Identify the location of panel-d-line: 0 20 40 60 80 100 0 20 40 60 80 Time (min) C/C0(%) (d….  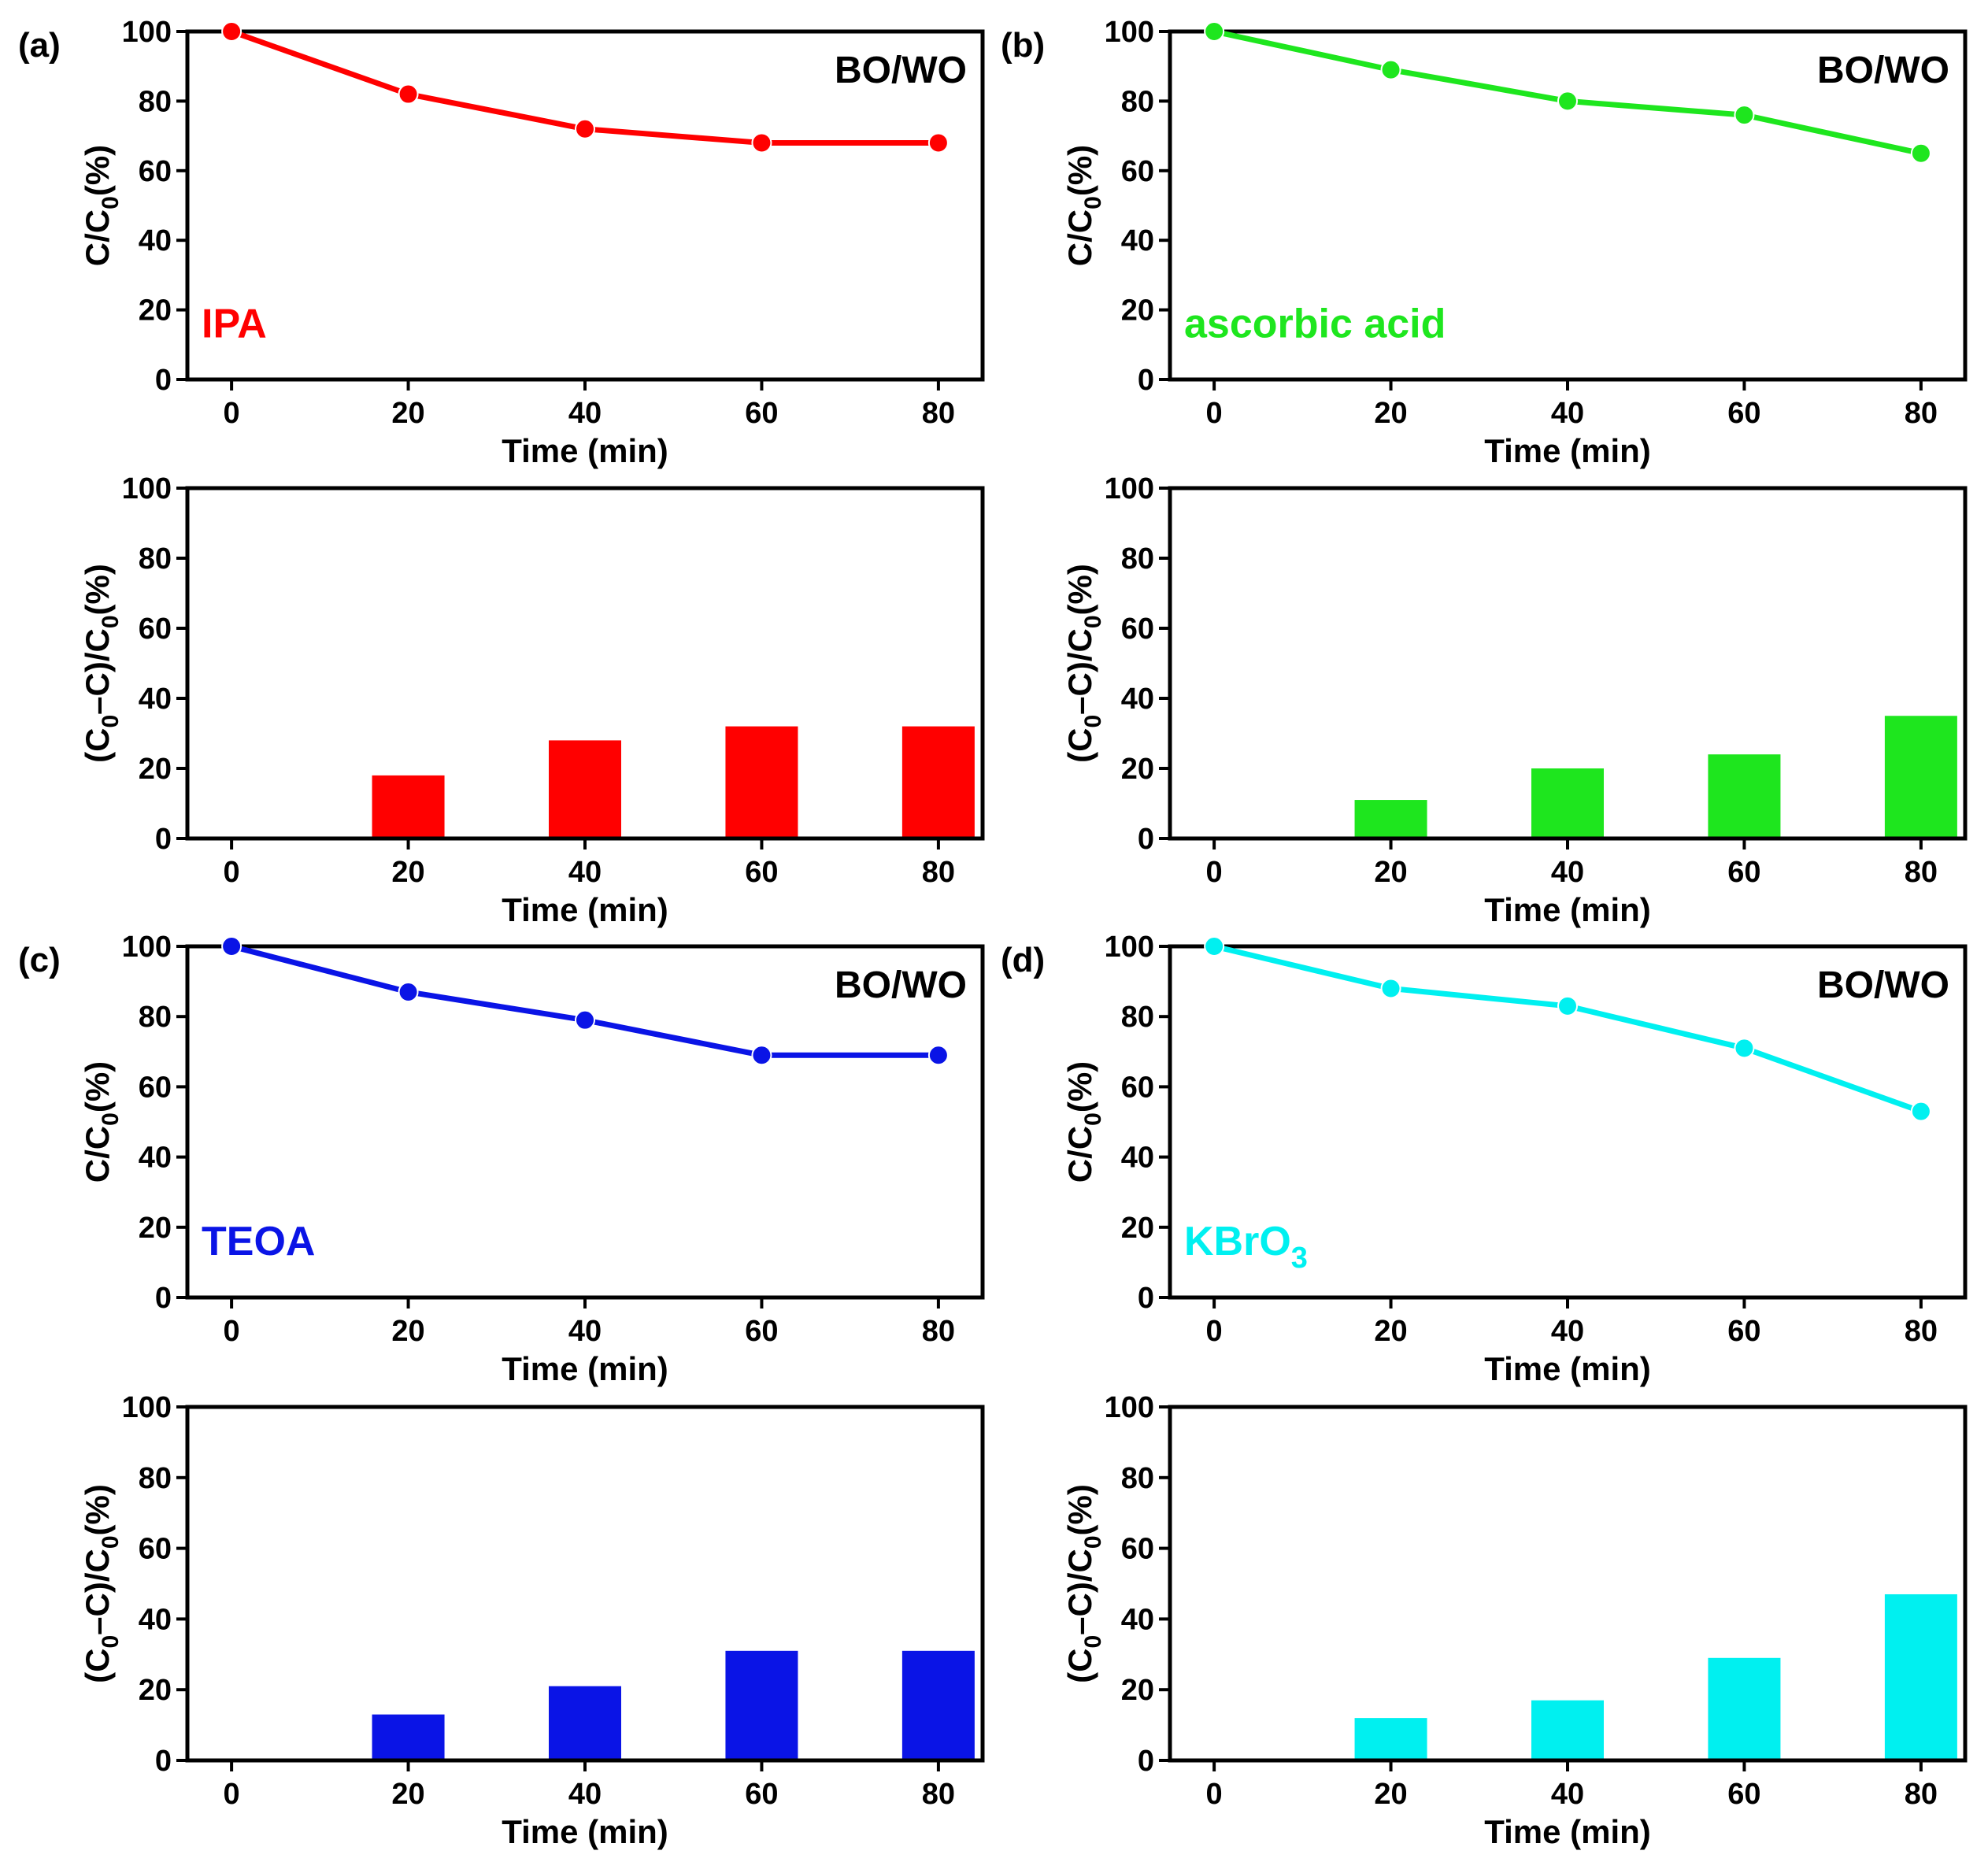
(1484, 1159).